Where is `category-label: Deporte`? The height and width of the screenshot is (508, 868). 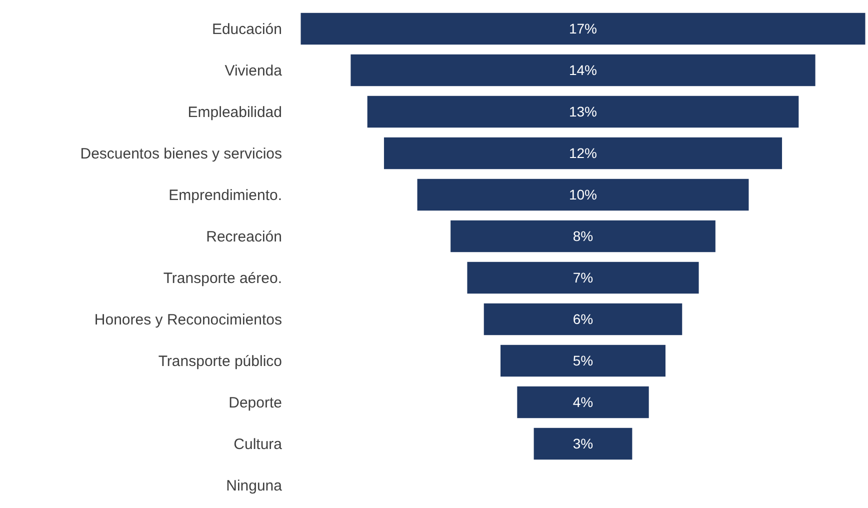
category-label: Deporte is located at coordinates (255, 403).